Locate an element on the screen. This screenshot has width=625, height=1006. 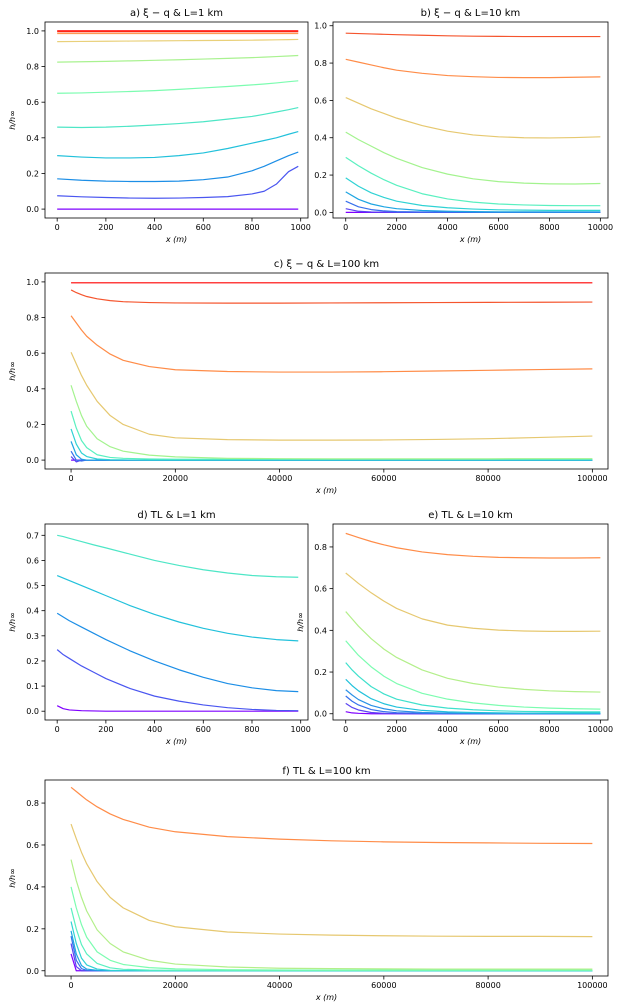
x-tick-label: 20000 is located at coordinates (175, 985).